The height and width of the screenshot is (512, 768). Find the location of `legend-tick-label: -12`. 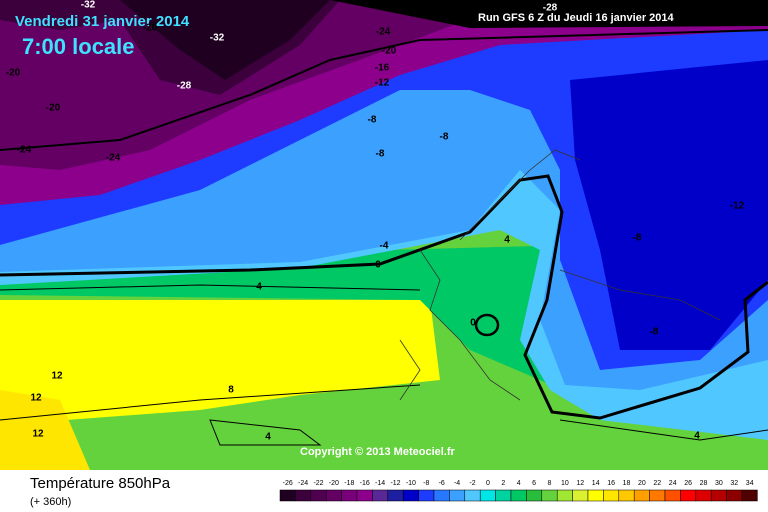

legend-tick-label: -12 is located at coordinates (395, 483).